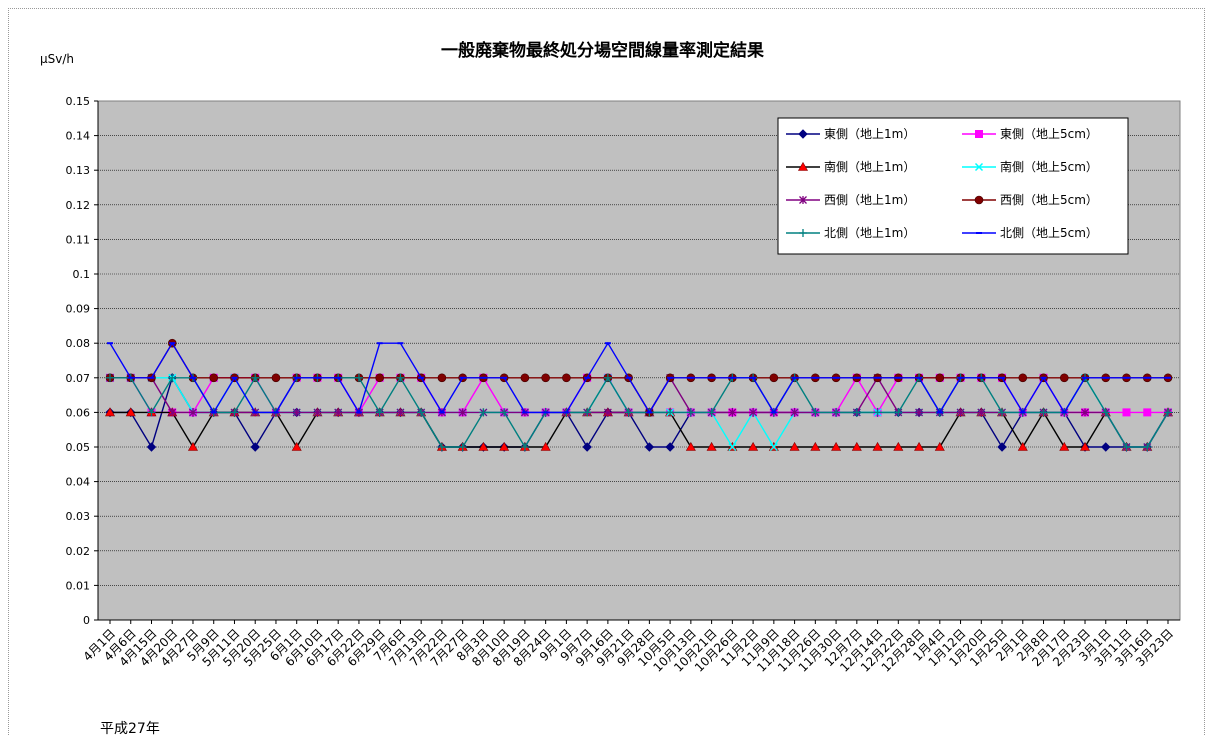 This screenshot has width=1205, height=738. What do you see at coordinates (130, 729) in the screenshot?
I see `chart-footer-year: 平成27年` at bounding box center [130, 729].